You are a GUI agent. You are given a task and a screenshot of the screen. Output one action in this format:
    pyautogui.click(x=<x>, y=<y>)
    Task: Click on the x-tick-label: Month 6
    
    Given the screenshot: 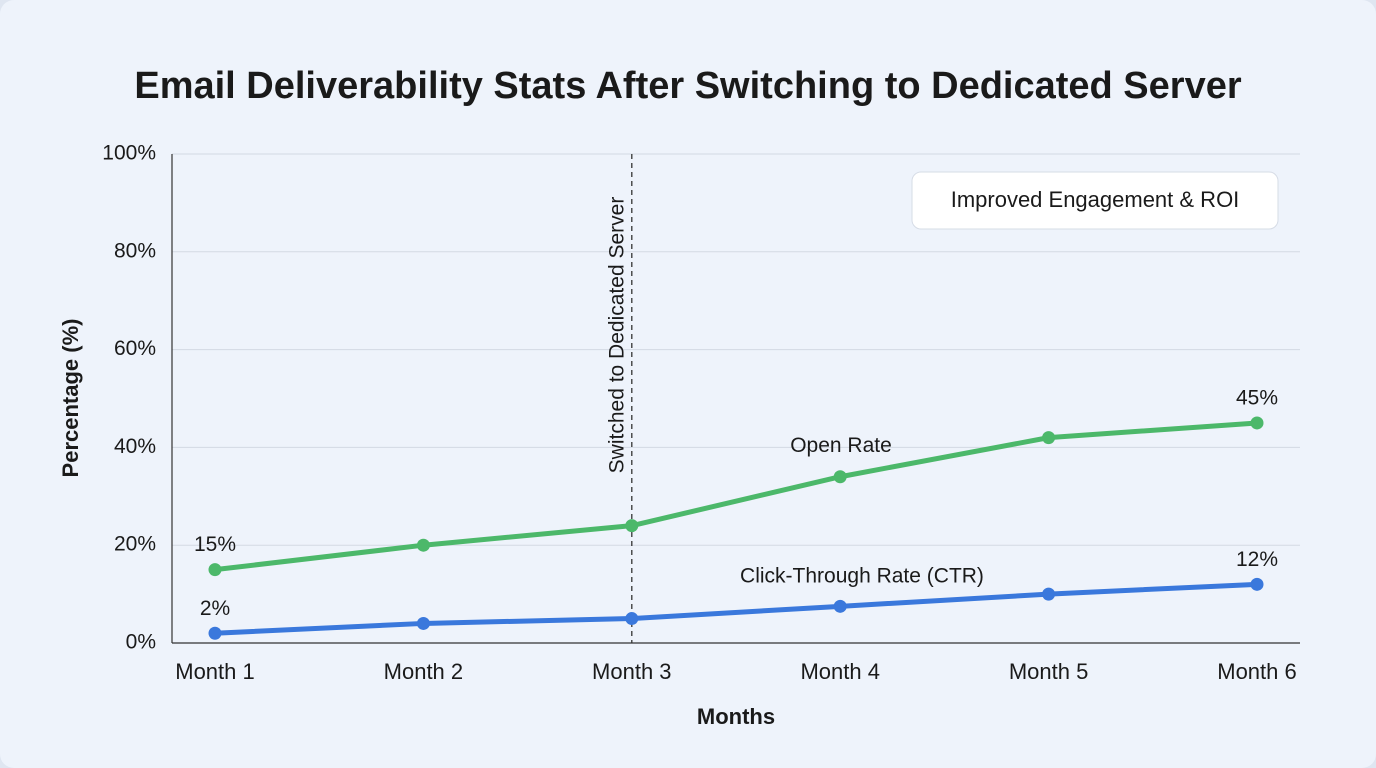 What is the action you would take?
    pyautogui.click(x=1257, y=671)
    